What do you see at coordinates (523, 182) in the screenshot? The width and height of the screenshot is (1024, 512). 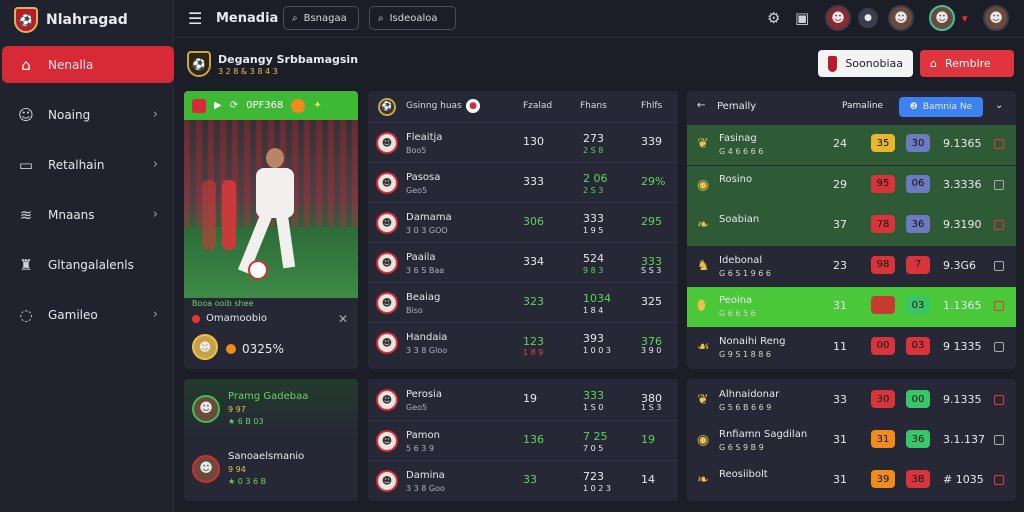 I see `table-row: ☻ Pasosa Geo5 333 2 06 2 S 3 29%` at bounding box center [523, 182].